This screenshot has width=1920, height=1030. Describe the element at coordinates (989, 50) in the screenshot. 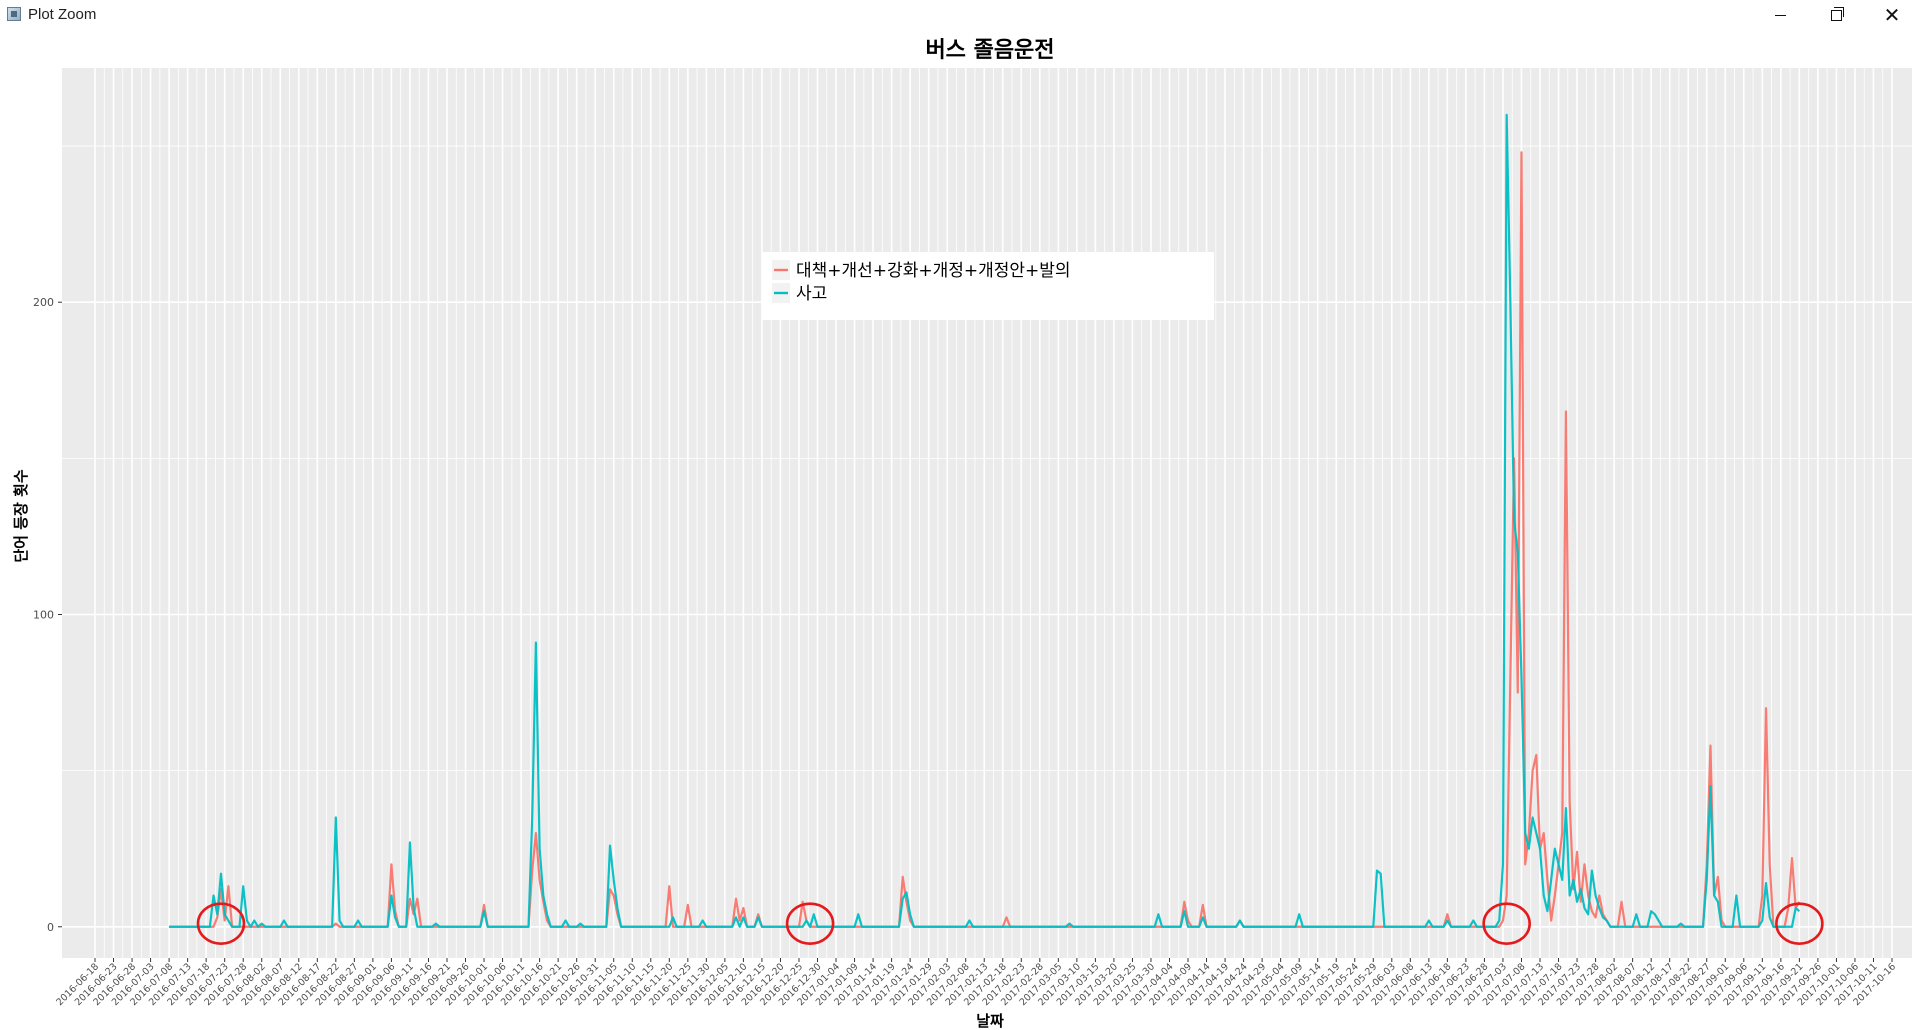

I see `chart-title: 버스 졸음운전` at that location.